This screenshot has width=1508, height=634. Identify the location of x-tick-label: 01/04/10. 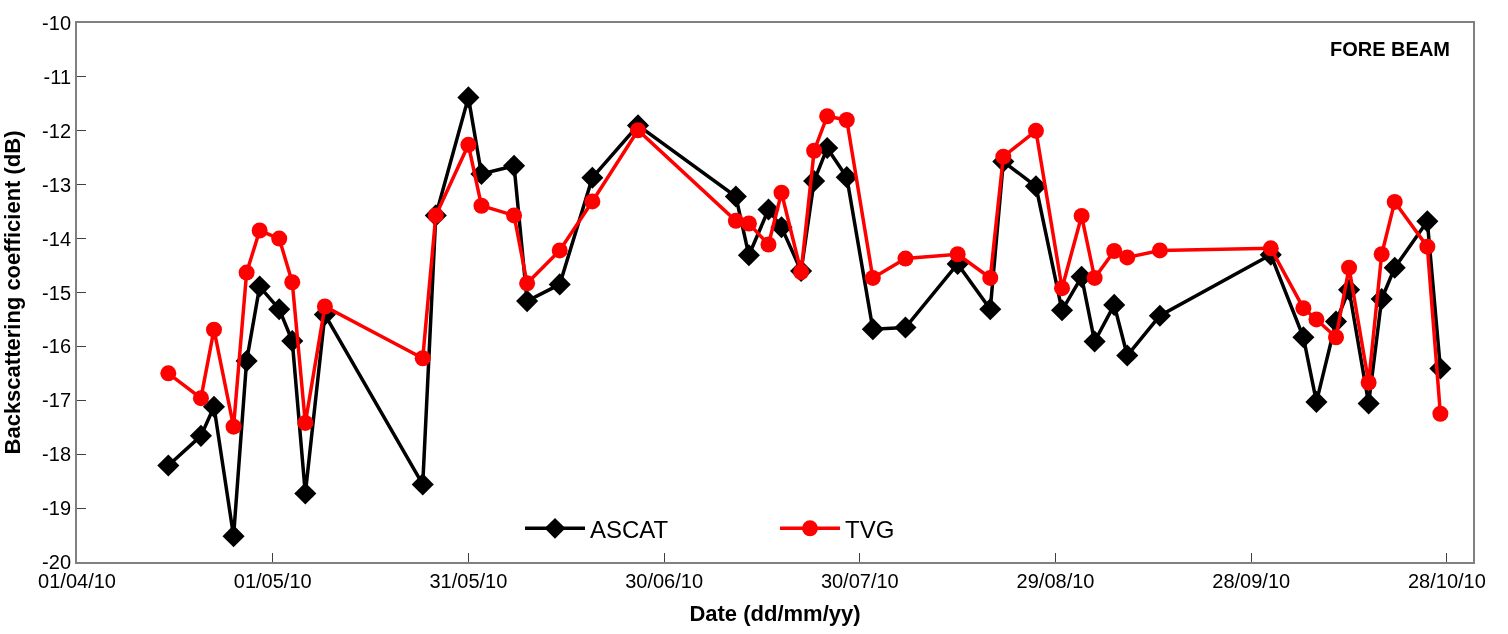
(77, 581).